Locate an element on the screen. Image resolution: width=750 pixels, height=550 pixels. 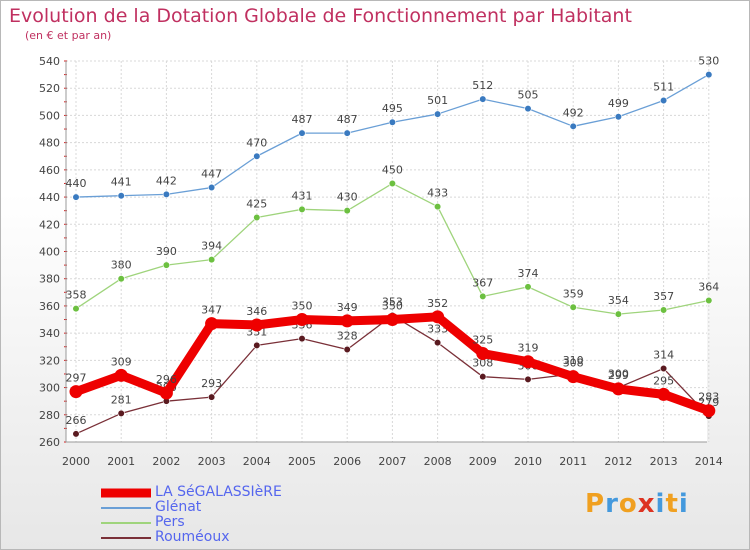
logo-letter: i is located at coordinates (660, 504).